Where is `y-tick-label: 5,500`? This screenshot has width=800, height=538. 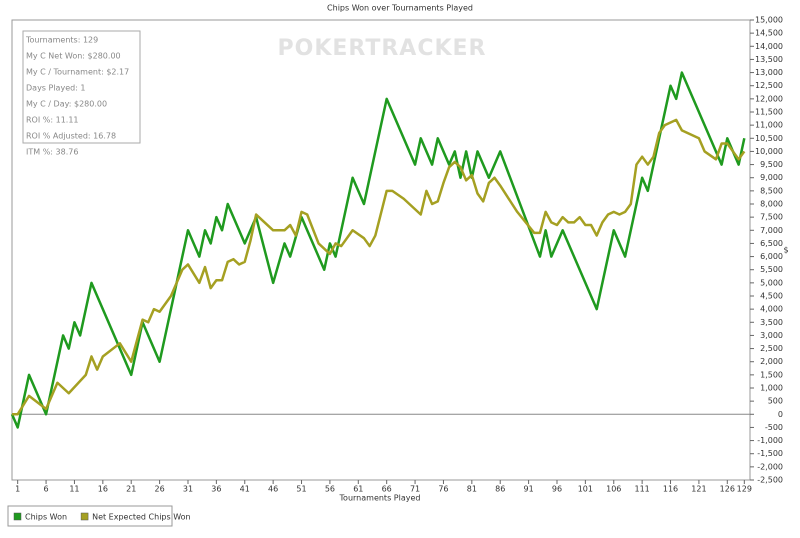
y-tick-label: 5,500 is located at coordinates (771, 269).